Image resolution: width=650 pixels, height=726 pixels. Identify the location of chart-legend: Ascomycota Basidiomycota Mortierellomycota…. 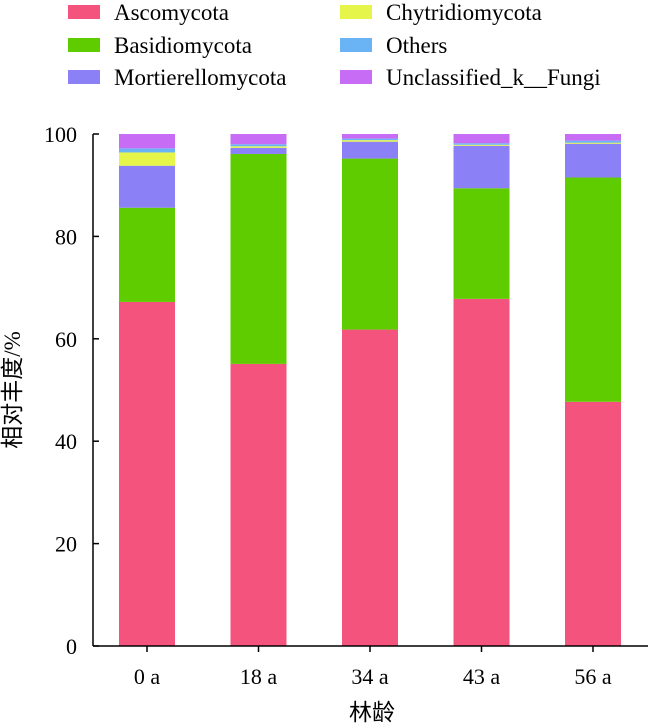
(334, 45).